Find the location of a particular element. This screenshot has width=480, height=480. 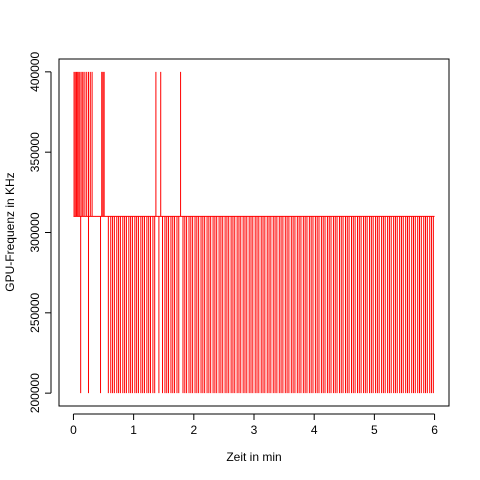

x-tick-label: 1 is located at coordinates (133, 430).